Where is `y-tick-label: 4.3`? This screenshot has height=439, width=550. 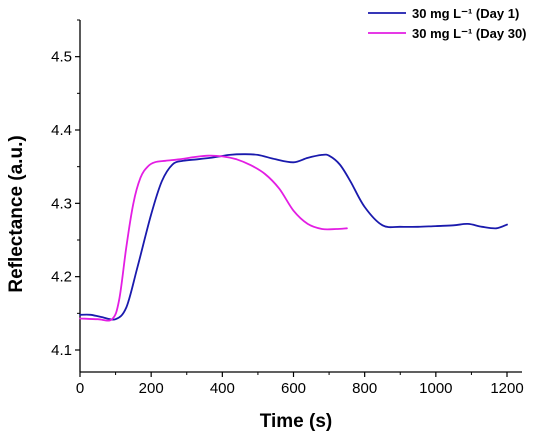 y-tick-label: 4.3 is located at coordinates (61, 203).